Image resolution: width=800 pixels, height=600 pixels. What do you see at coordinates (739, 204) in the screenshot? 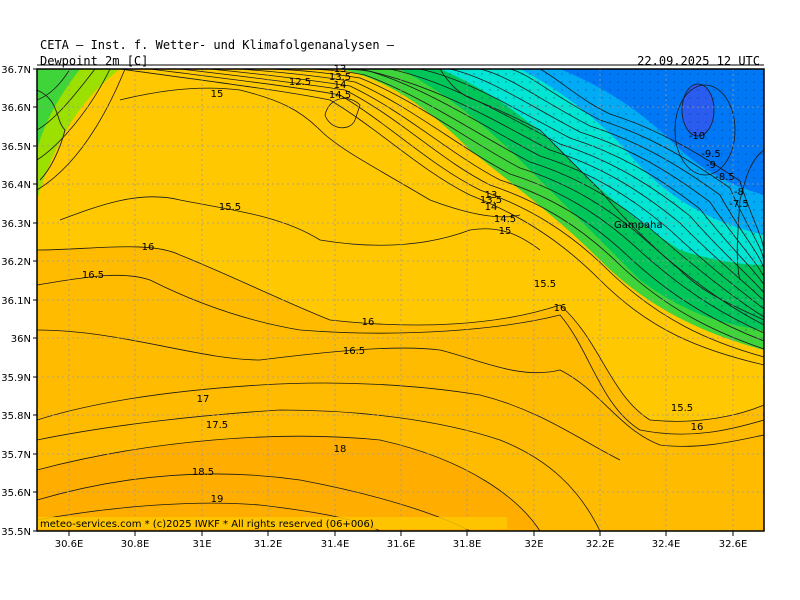
I see `contour-label: -7.5` at bounding box center [739, 204].